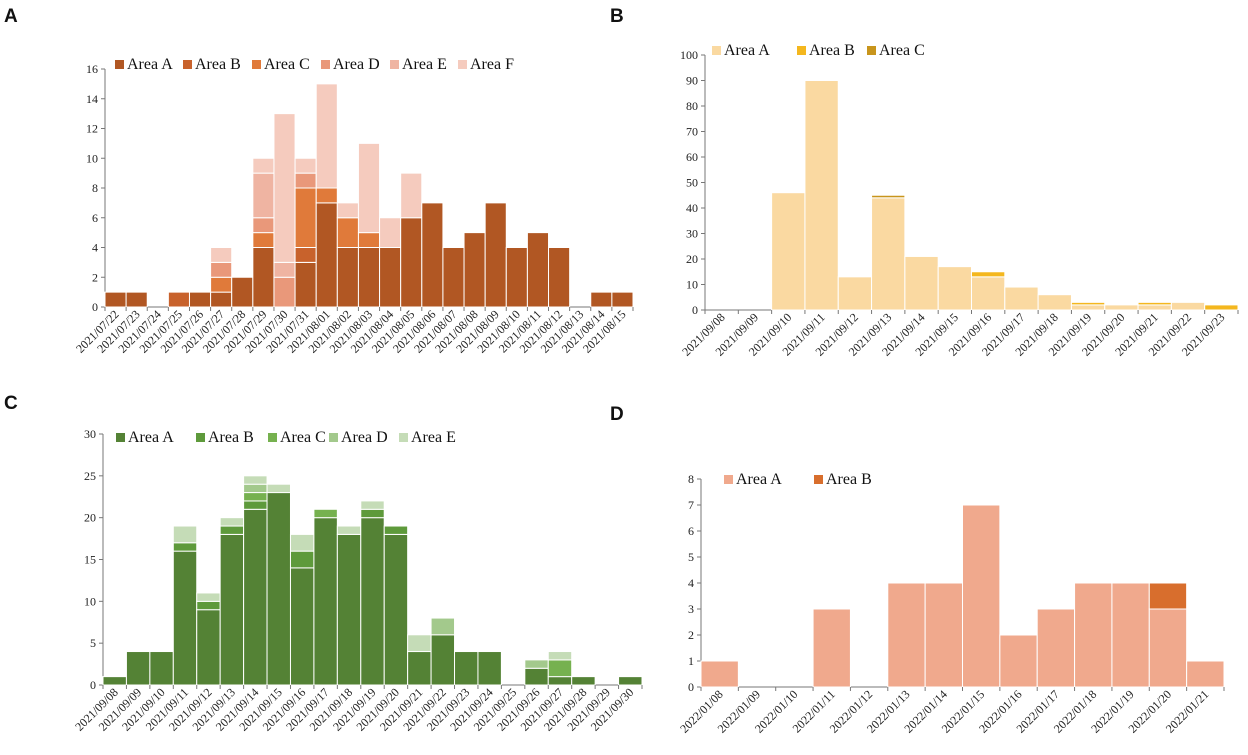 The height and width of the screenshot is (755, 1248). Describe the element at coordinates (263, 195) in the screenshot. I see `bar-a-area-e` at that location.